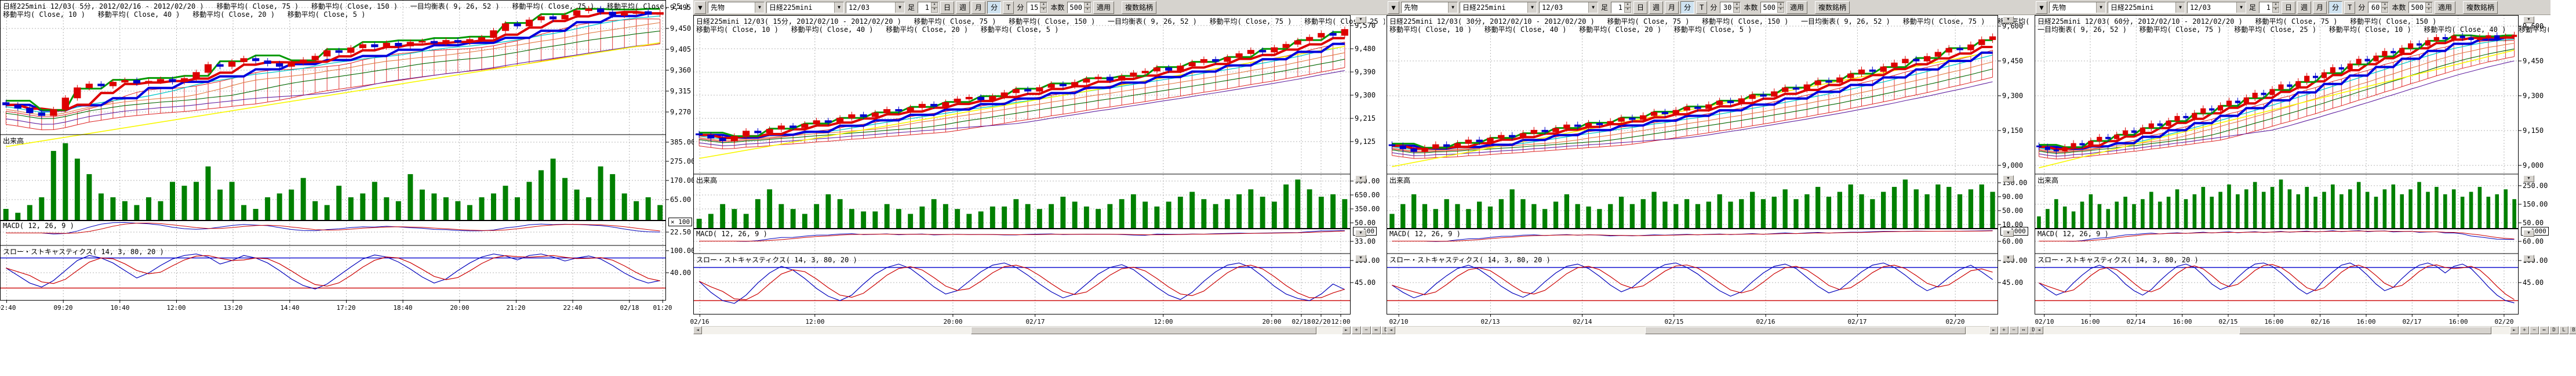 Image resolution: width=2576 pixels, height=376 pixels. I want to click on ma-line-10-thick, so click(2277, 93).